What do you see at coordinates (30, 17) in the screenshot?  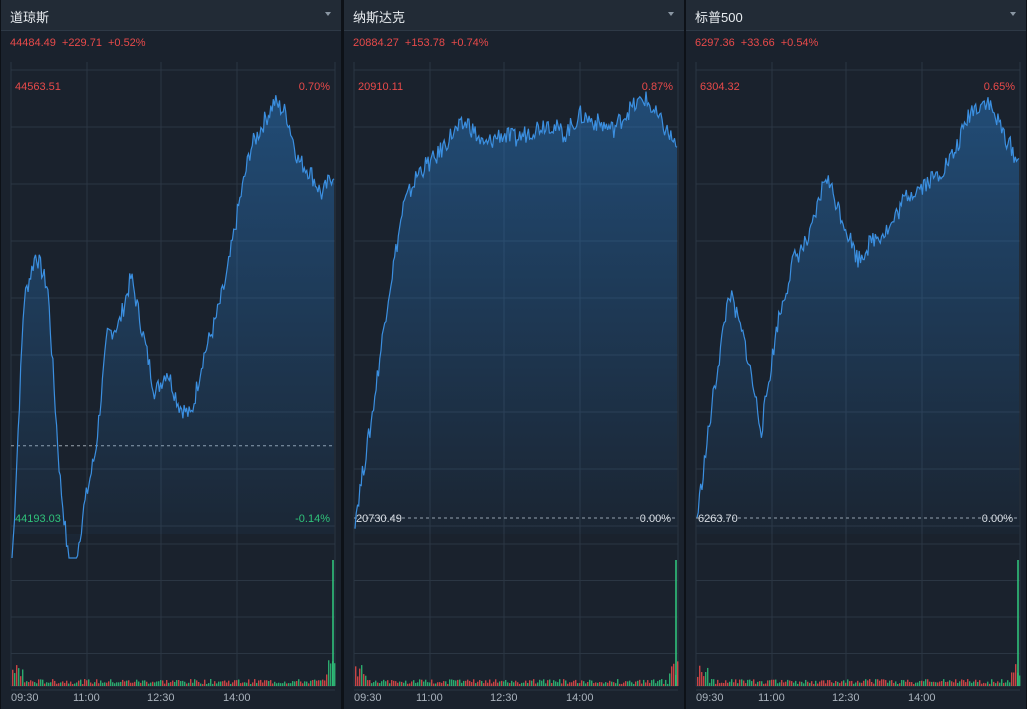 I see `panel-title: 道琼斯` at bounding box center [30, 17].